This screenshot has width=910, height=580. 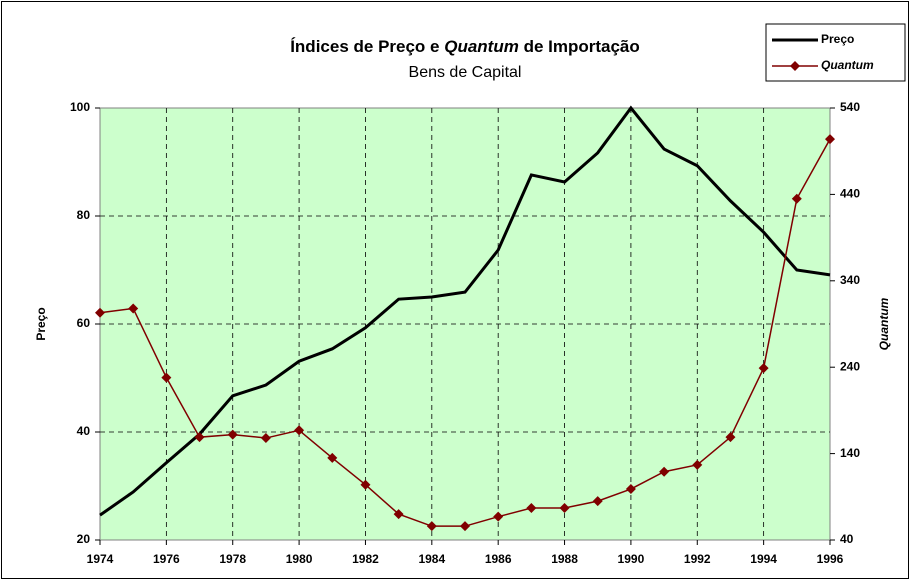 What do you see at coordinates (847, 539) in the screenshot?
I see `y2-tick-label: 40` at bounding box center [847, 539].